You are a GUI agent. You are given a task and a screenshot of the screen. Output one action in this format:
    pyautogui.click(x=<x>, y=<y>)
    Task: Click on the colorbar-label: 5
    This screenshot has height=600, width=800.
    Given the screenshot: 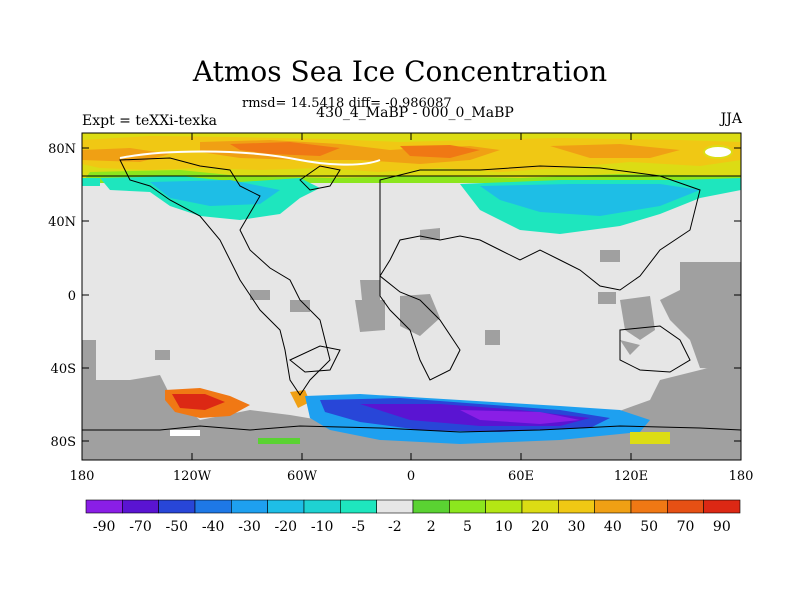 What is the action you would take?
    pyautogui.click(x=467, y=527)
    